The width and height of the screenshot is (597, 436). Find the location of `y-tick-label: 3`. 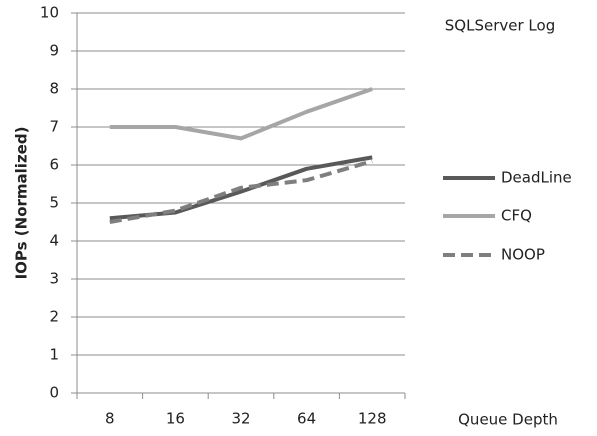

y-tick-label: 3 is located at coordinates (54, 279).